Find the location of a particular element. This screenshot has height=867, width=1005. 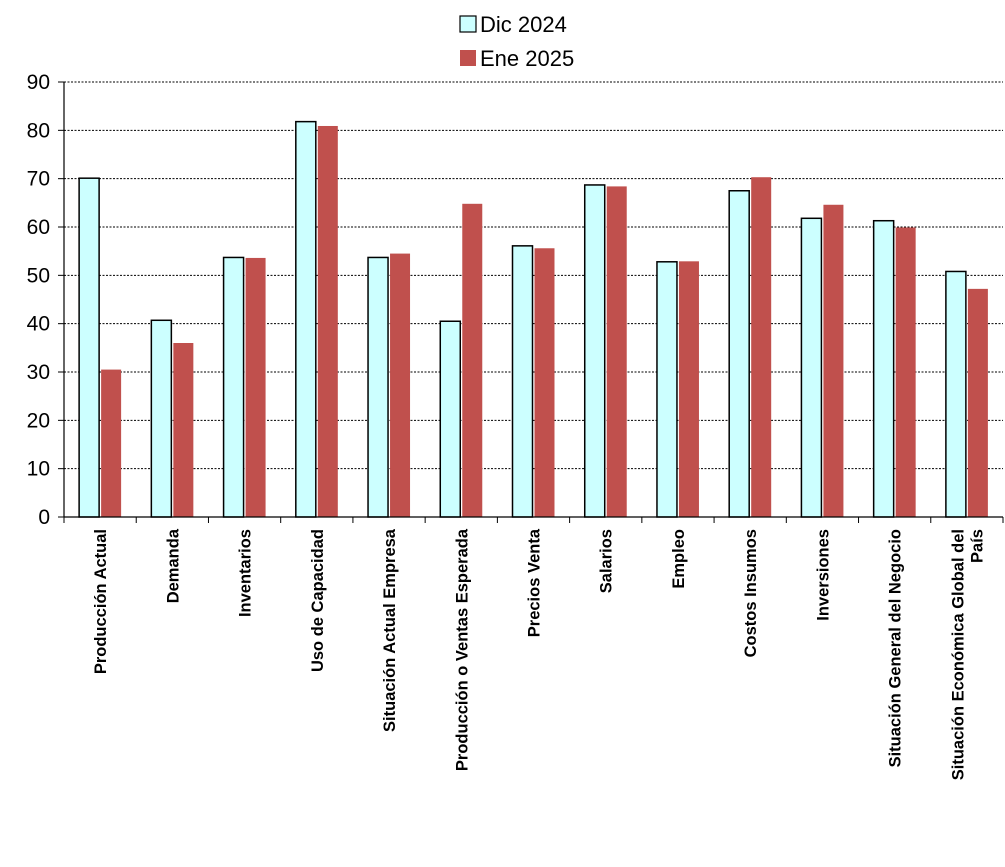

y-tick-label-30: 30 is located at coordinates (38, 372).